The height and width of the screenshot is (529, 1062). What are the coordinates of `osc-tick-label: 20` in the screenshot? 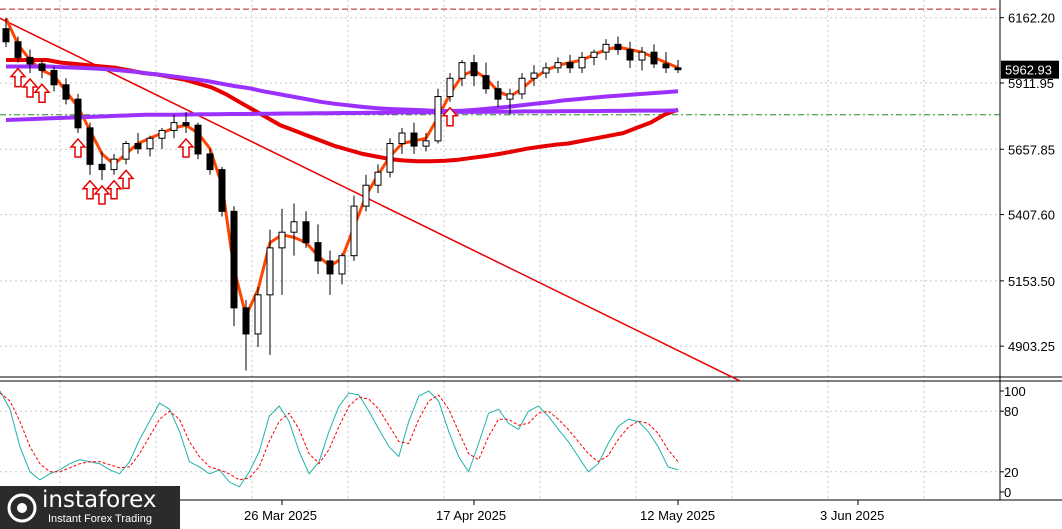 It's located at (1011, 472).